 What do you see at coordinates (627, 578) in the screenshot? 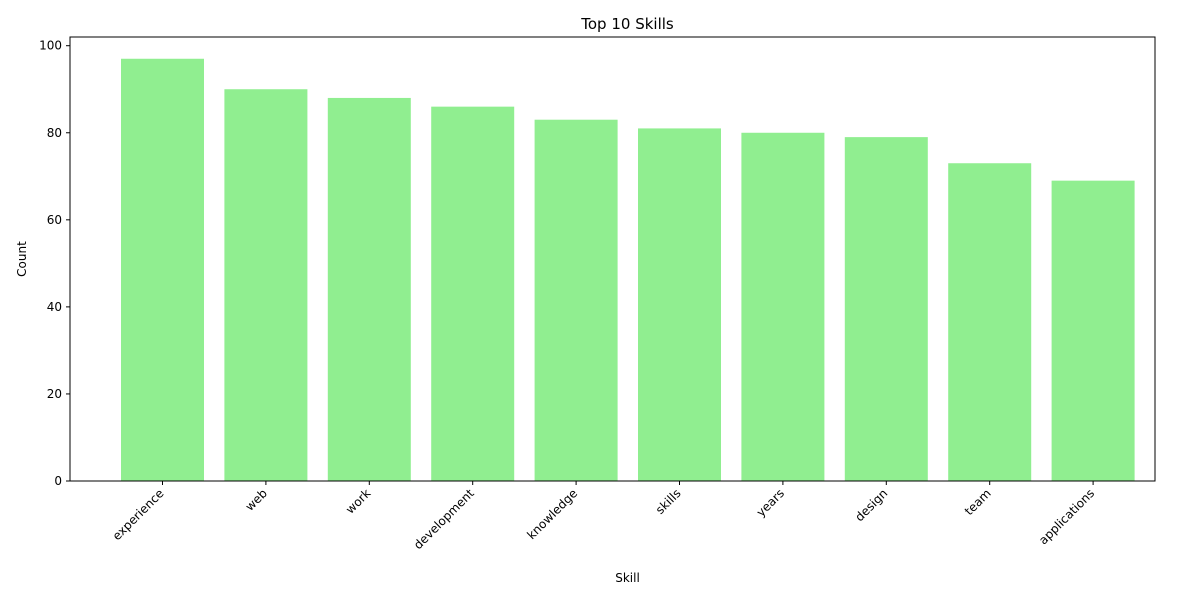
I see `x-axis-label: Skill` at bounding box center [627, 578].